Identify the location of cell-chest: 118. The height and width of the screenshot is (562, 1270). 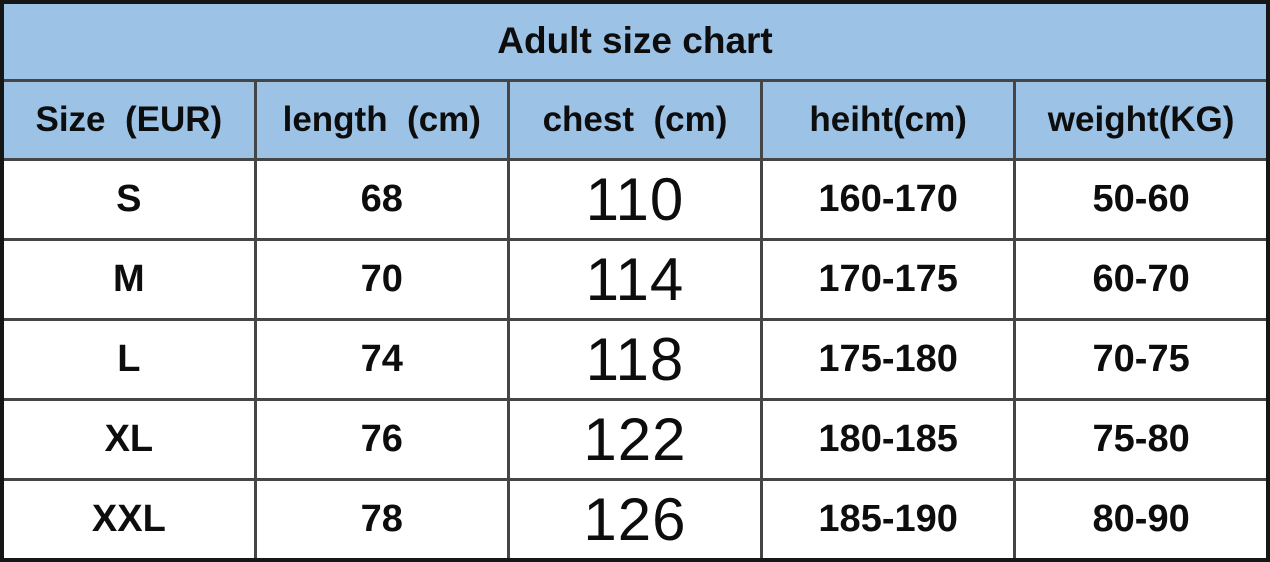
(635, 359).